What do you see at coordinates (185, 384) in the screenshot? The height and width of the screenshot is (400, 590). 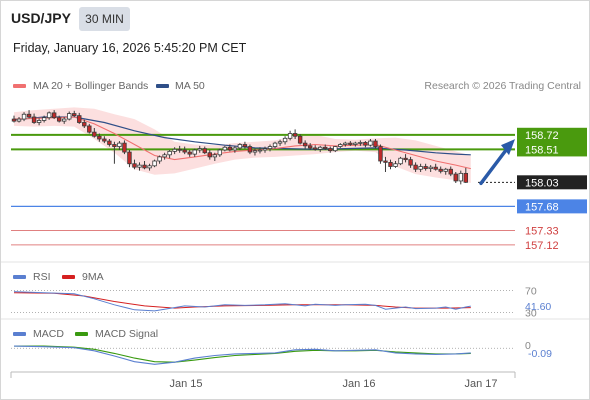 I see `x-tick-label: Jan 15` at bounding box center [185, 384].